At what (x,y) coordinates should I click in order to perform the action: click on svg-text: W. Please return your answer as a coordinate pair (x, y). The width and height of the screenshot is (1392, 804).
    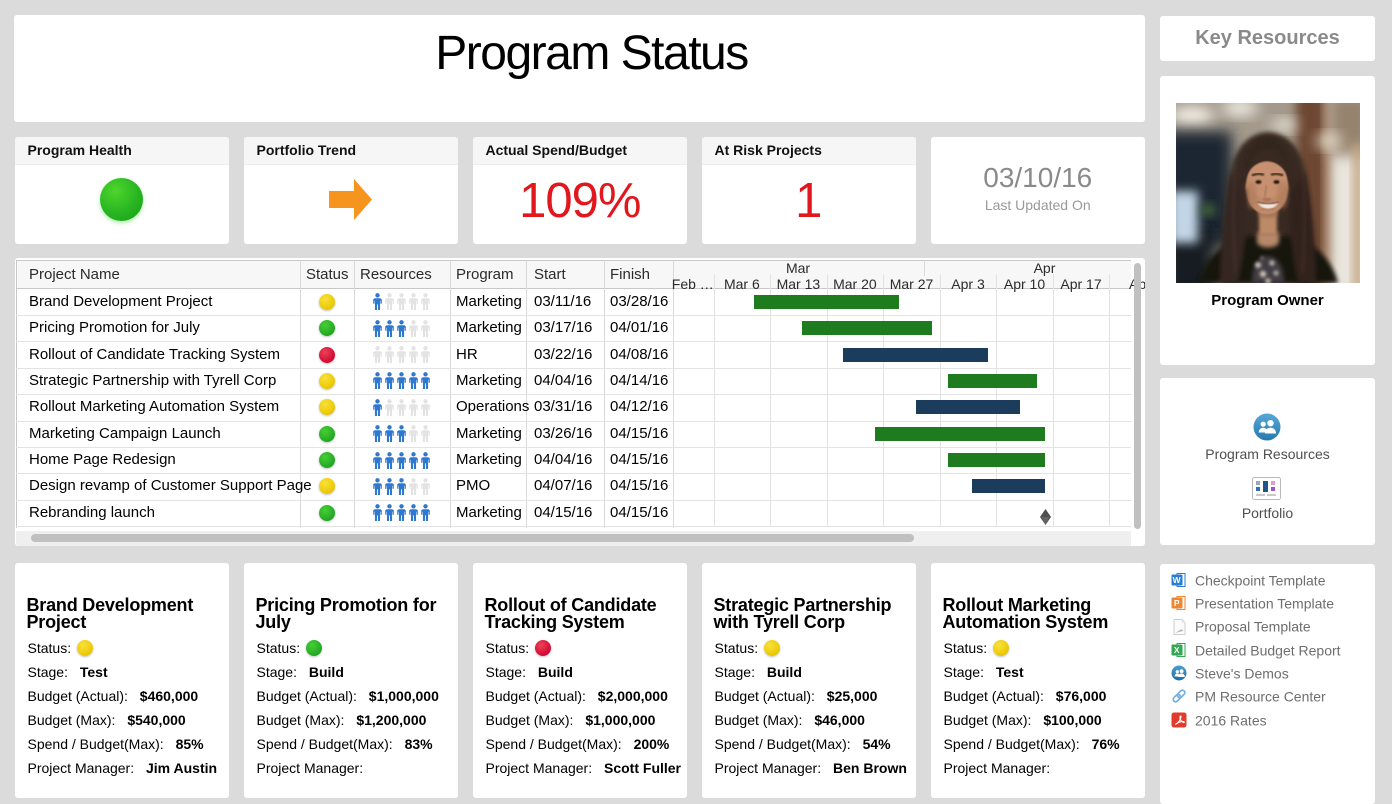
    Looking at the image, I should click on (1177, 580).